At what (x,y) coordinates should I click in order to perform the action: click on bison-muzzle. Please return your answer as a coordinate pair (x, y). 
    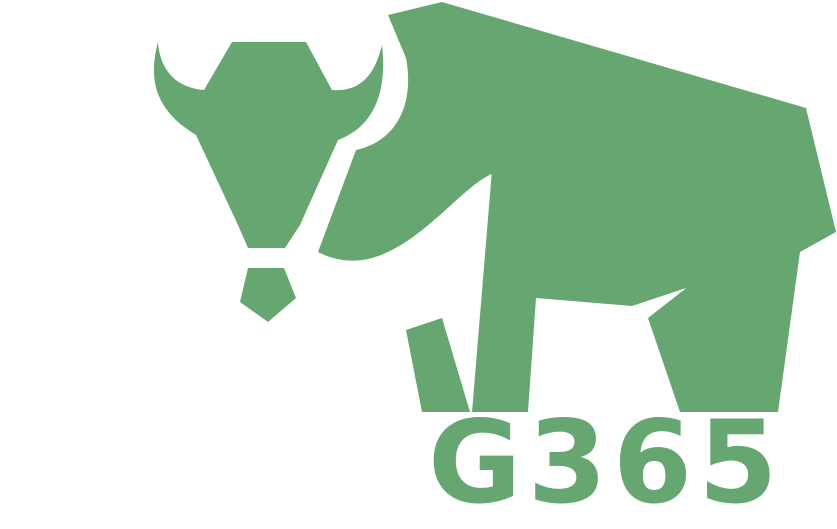
    Looking at the image, I should click on (268, 295).